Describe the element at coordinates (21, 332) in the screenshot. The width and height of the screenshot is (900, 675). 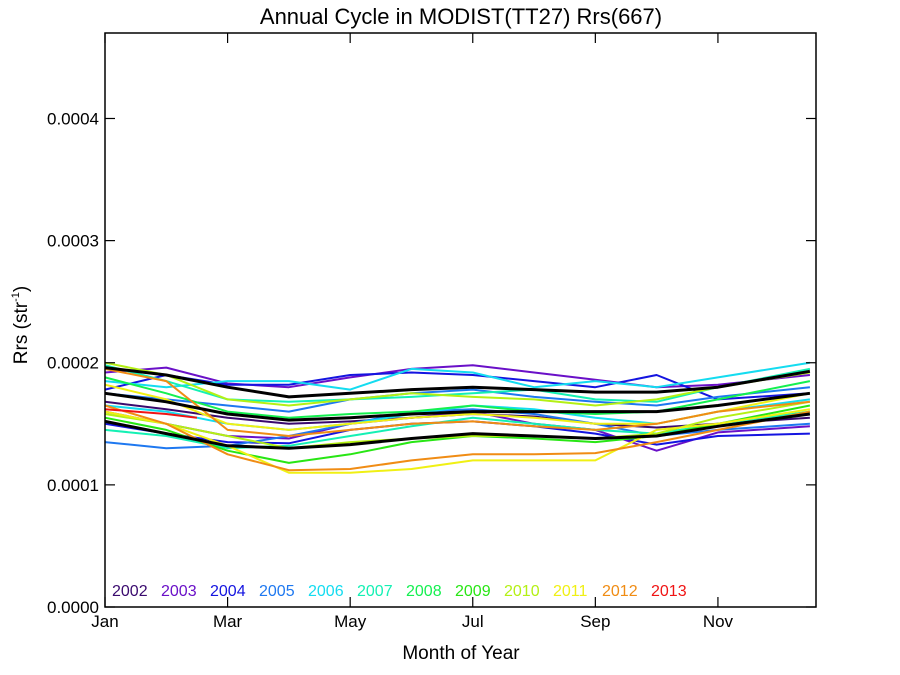
I see `y-axis-label-main: Rrs (str` at that location.